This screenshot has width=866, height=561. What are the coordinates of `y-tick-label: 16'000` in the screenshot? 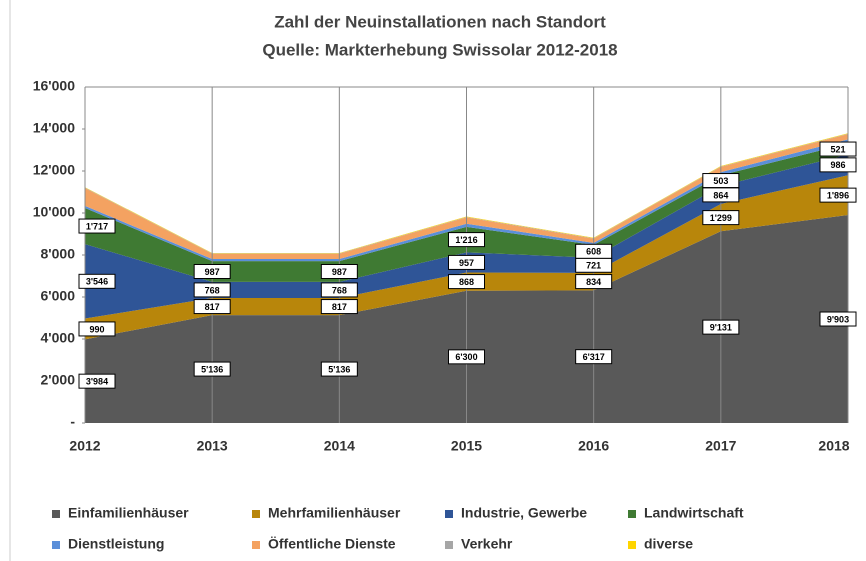 It's located at (54, 86).